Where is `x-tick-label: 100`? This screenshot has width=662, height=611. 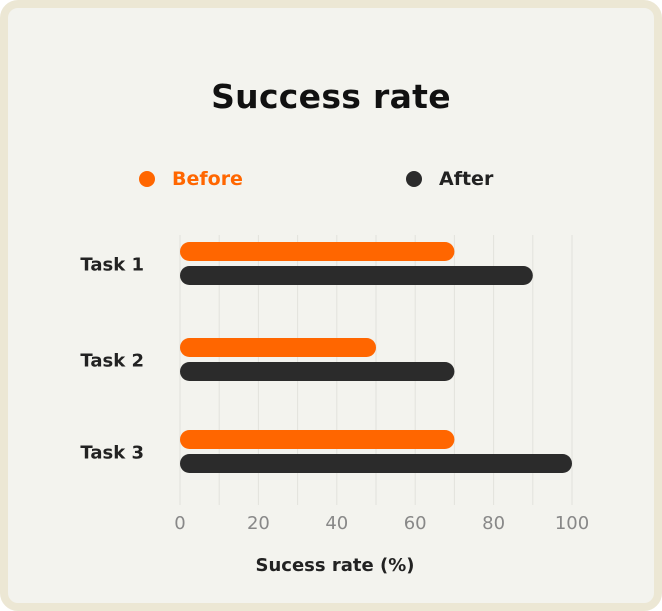 x-tick-label: 100 is located at coordinates (572, 523).